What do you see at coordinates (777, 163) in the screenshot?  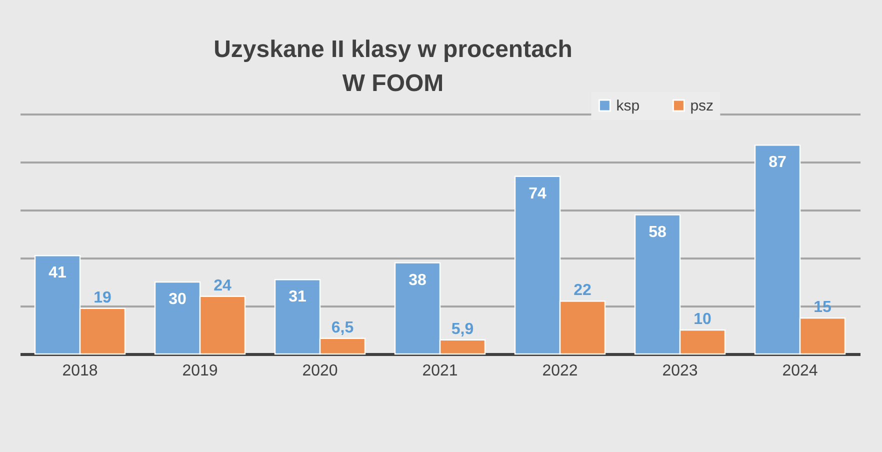 I see `data-label: 87` at bounding box center [777, 163].